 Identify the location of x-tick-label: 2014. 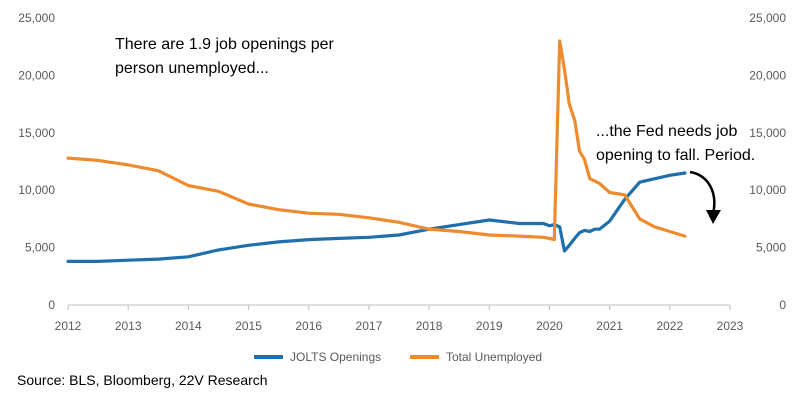
(188, 326).